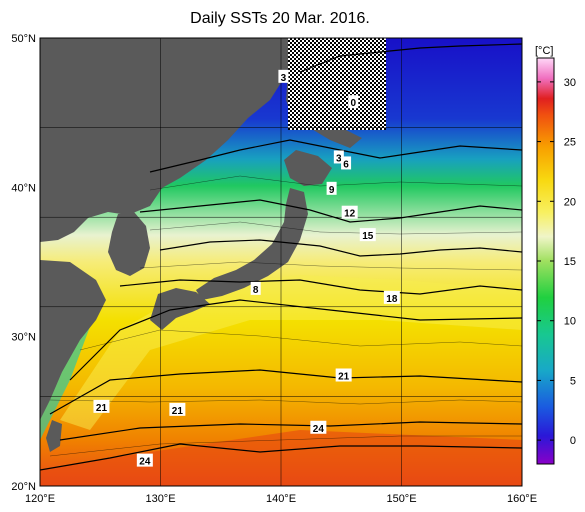  What do you see at coordinates (23, 487) in the screenshot?
I see `lat-label: 20°N` at bounding box center [23, 487].